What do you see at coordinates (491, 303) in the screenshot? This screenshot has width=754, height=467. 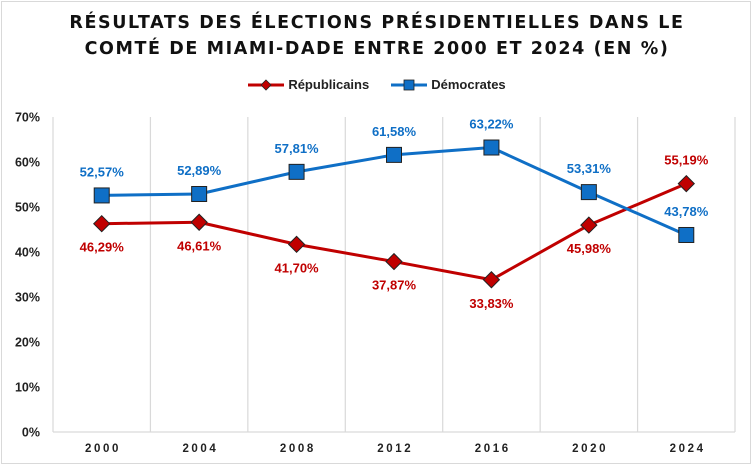 I see `data-label-republicains: 33,83%` at bounding box center [491, 303].